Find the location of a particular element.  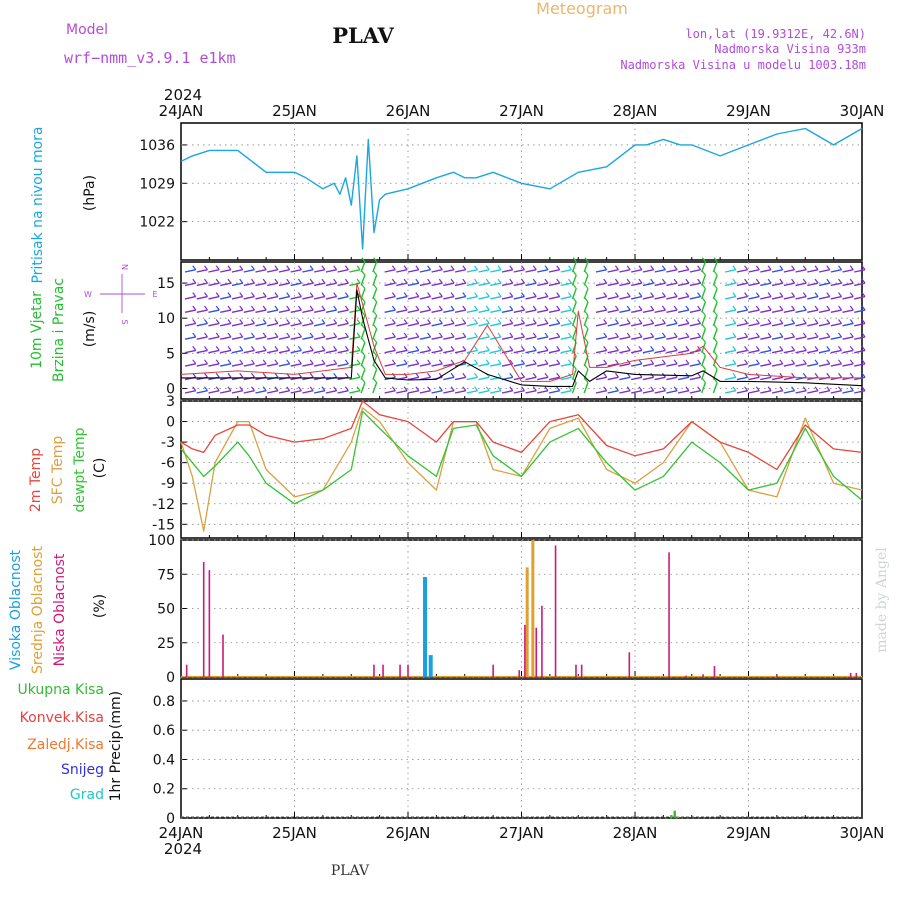

temp-unit: (C) is located at coordinates (100, 468).